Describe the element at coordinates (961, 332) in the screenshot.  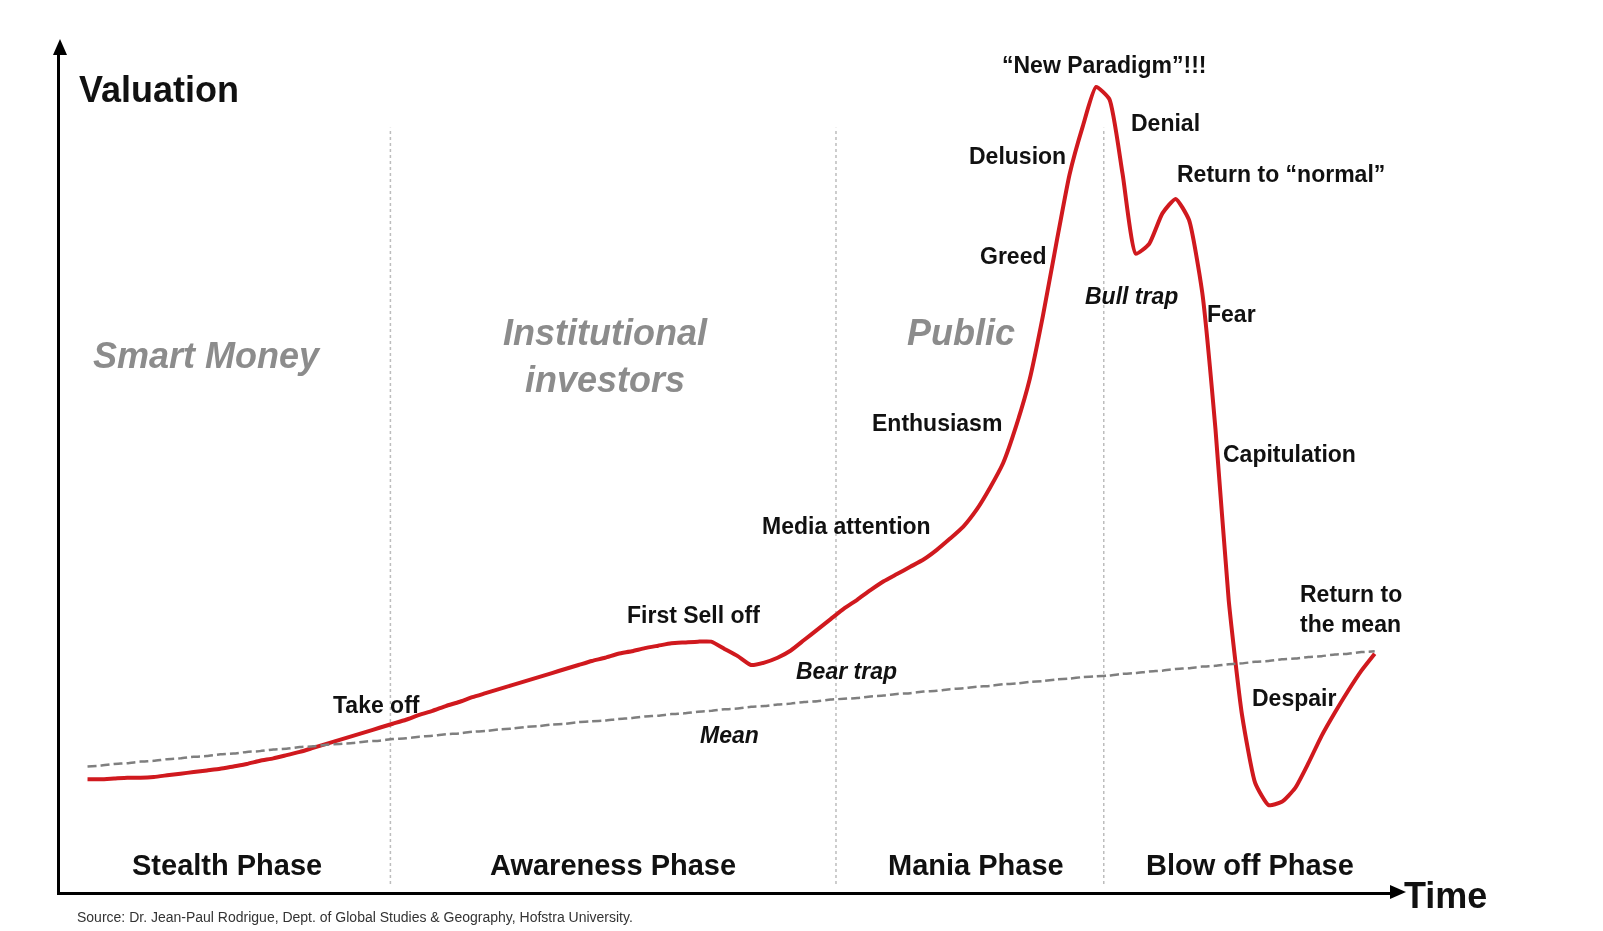
I see `annotation: Public` at that location.